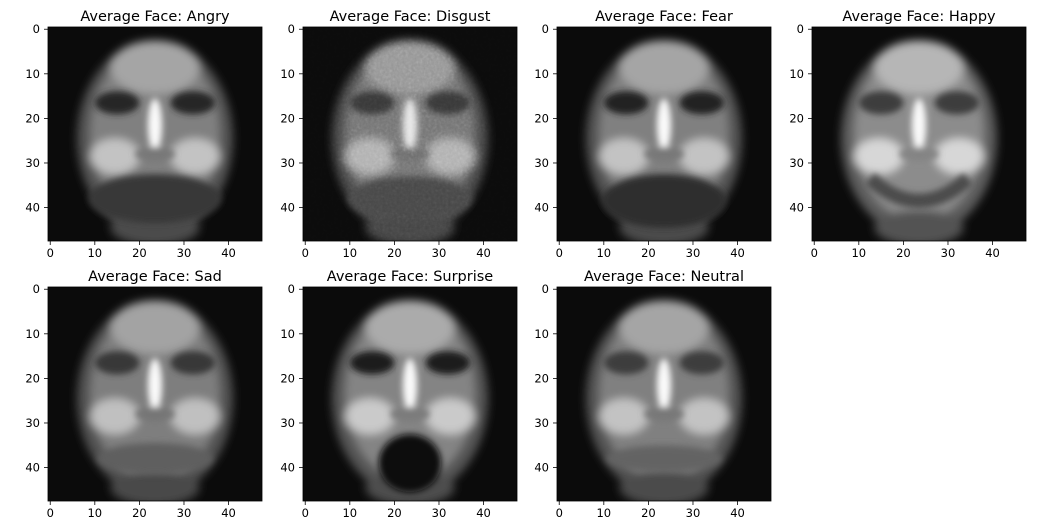 This screenshot has width=1040, height=532. I want to click on panel-title: Average Face: Surprise, so click(410, 277).